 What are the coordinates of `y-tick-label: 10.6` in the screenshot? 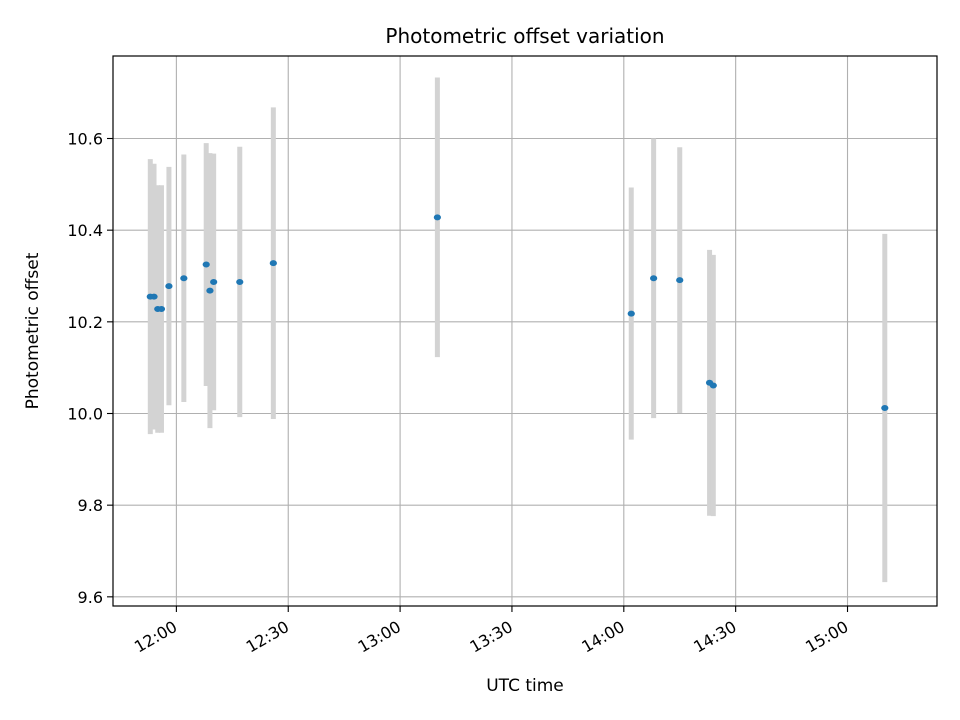 It's located at (85, 139).